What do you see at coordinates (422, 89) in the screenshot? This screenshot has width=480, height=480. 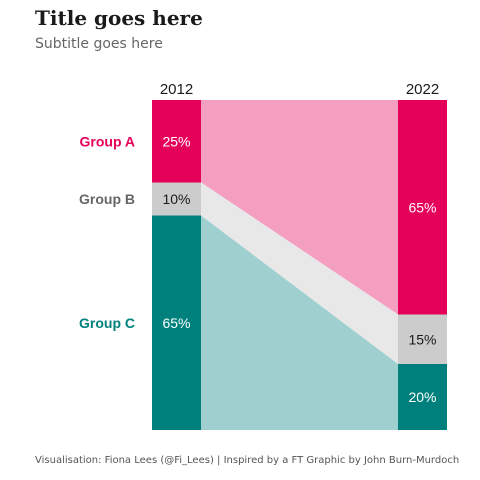 I see `column-label-2022: 2022` at bounding box center [422, 89].